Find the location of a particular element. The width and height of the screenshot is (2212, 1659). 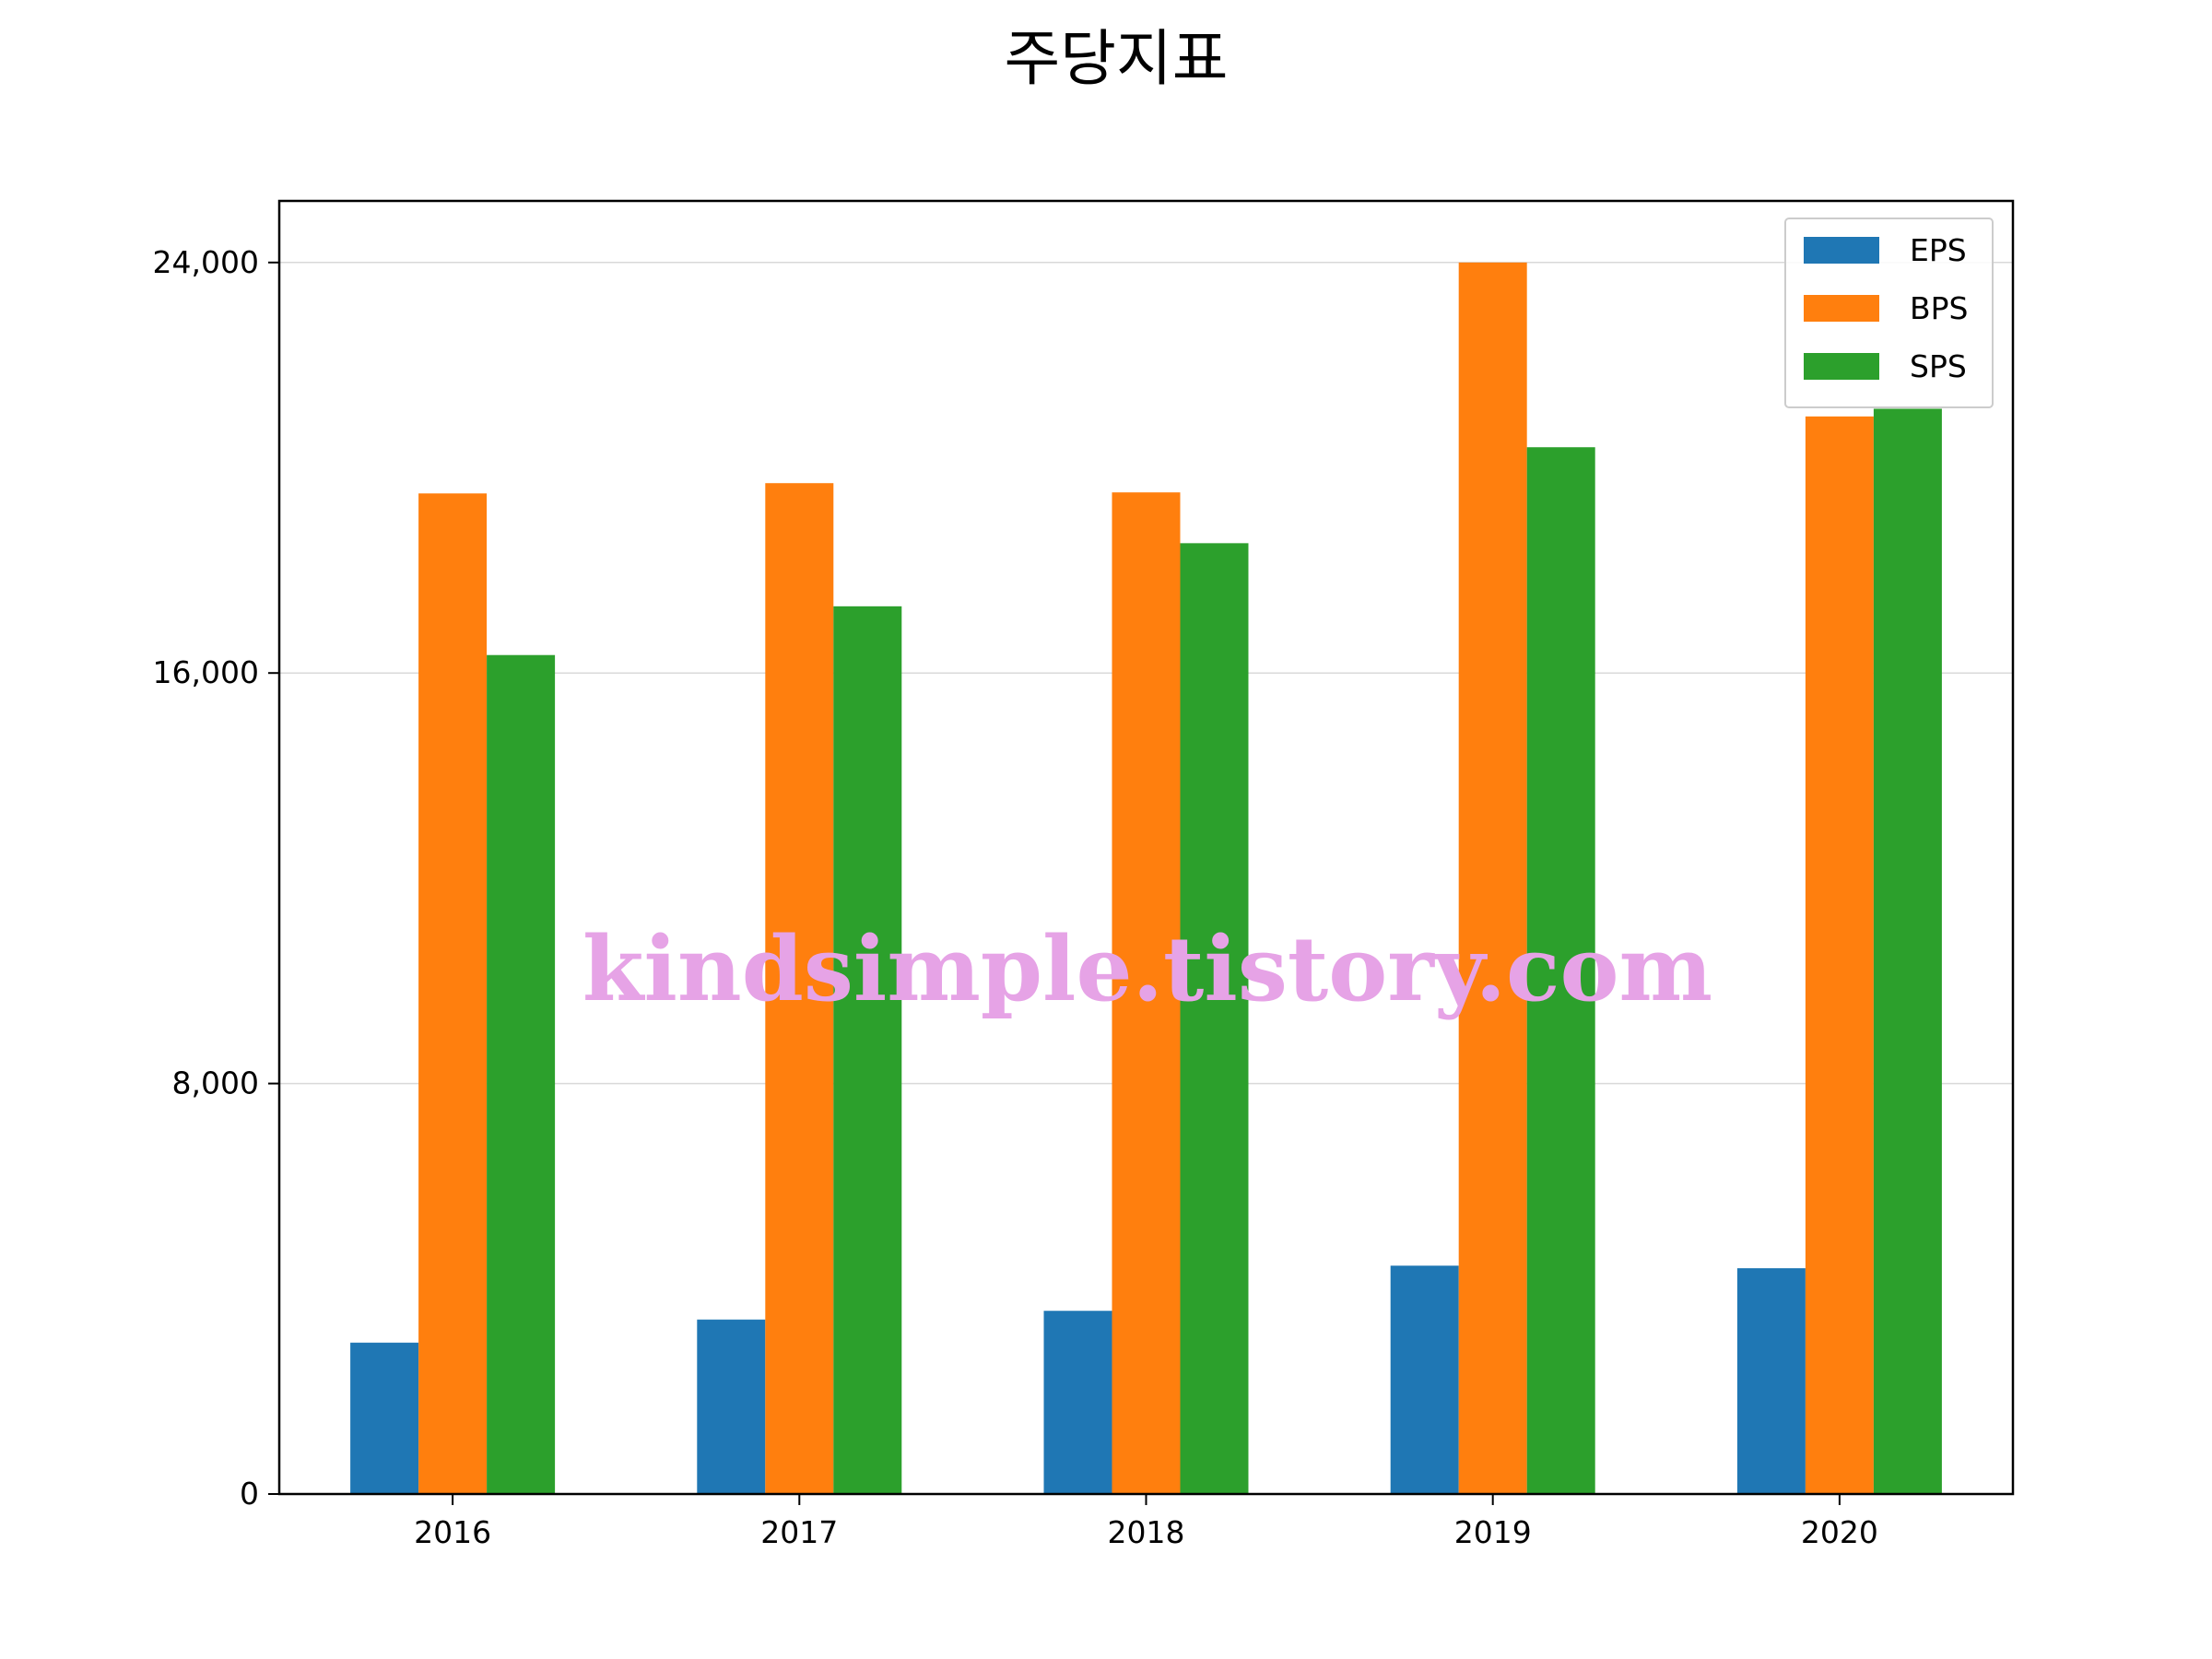

bar-sps-2019 is located at coordinates (1560, 971).